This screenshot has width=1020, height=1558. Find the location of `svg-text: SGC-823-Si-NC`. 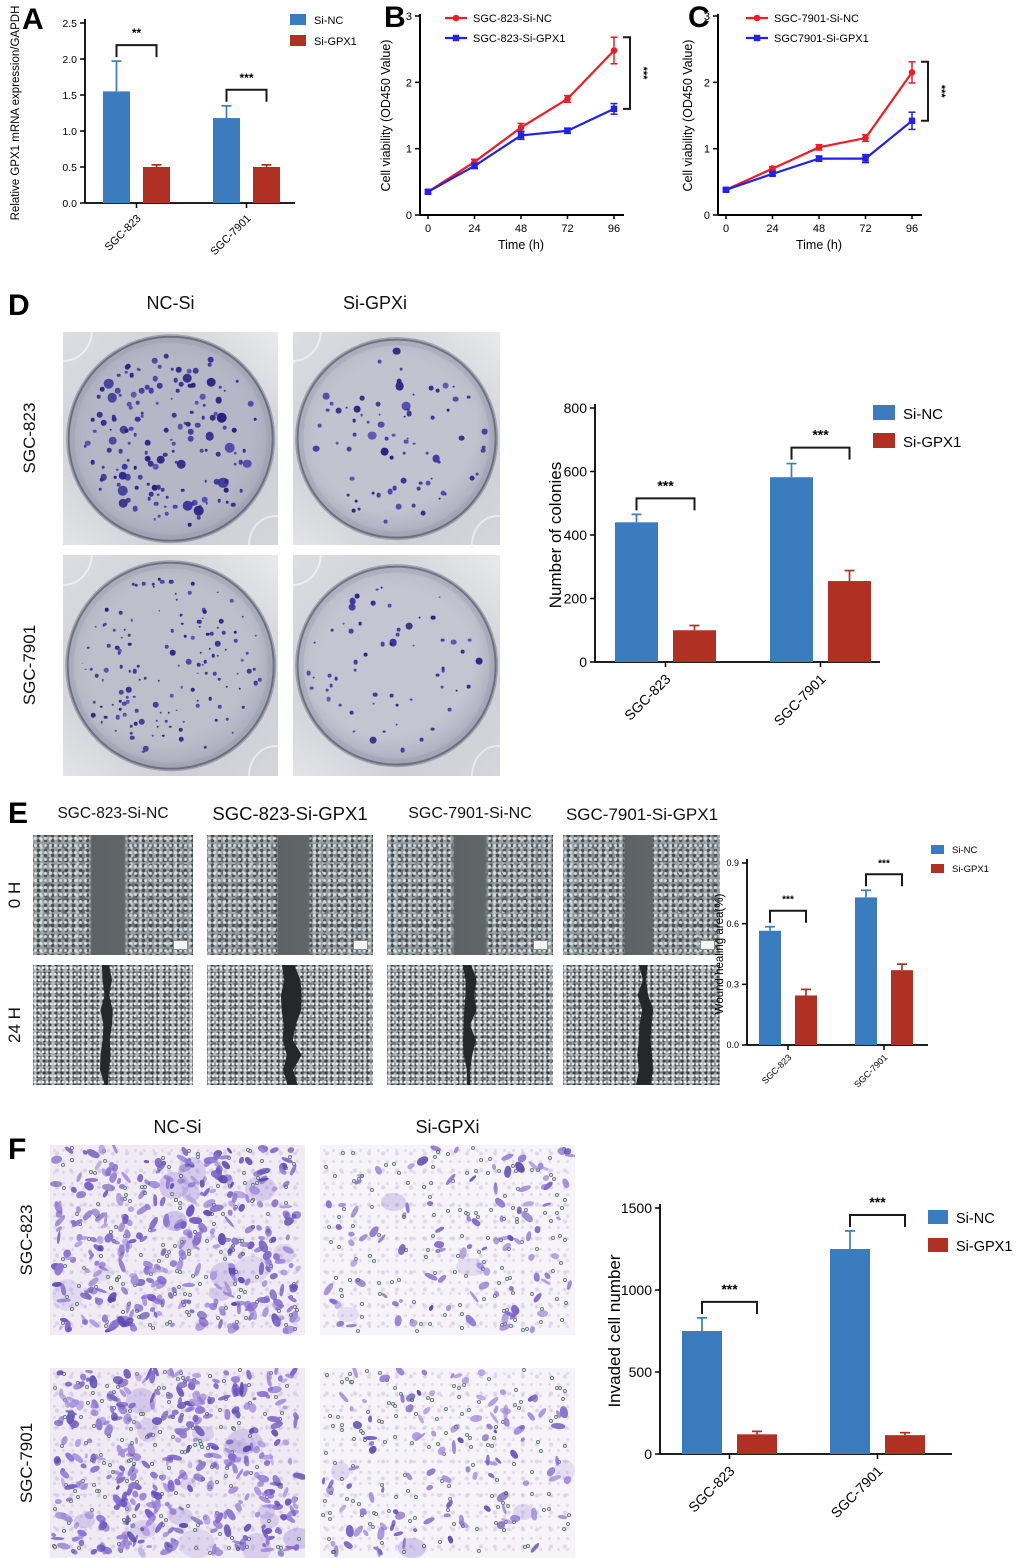

svg-text: SGC-823-Si-NC is located at coordinates (512, 19).